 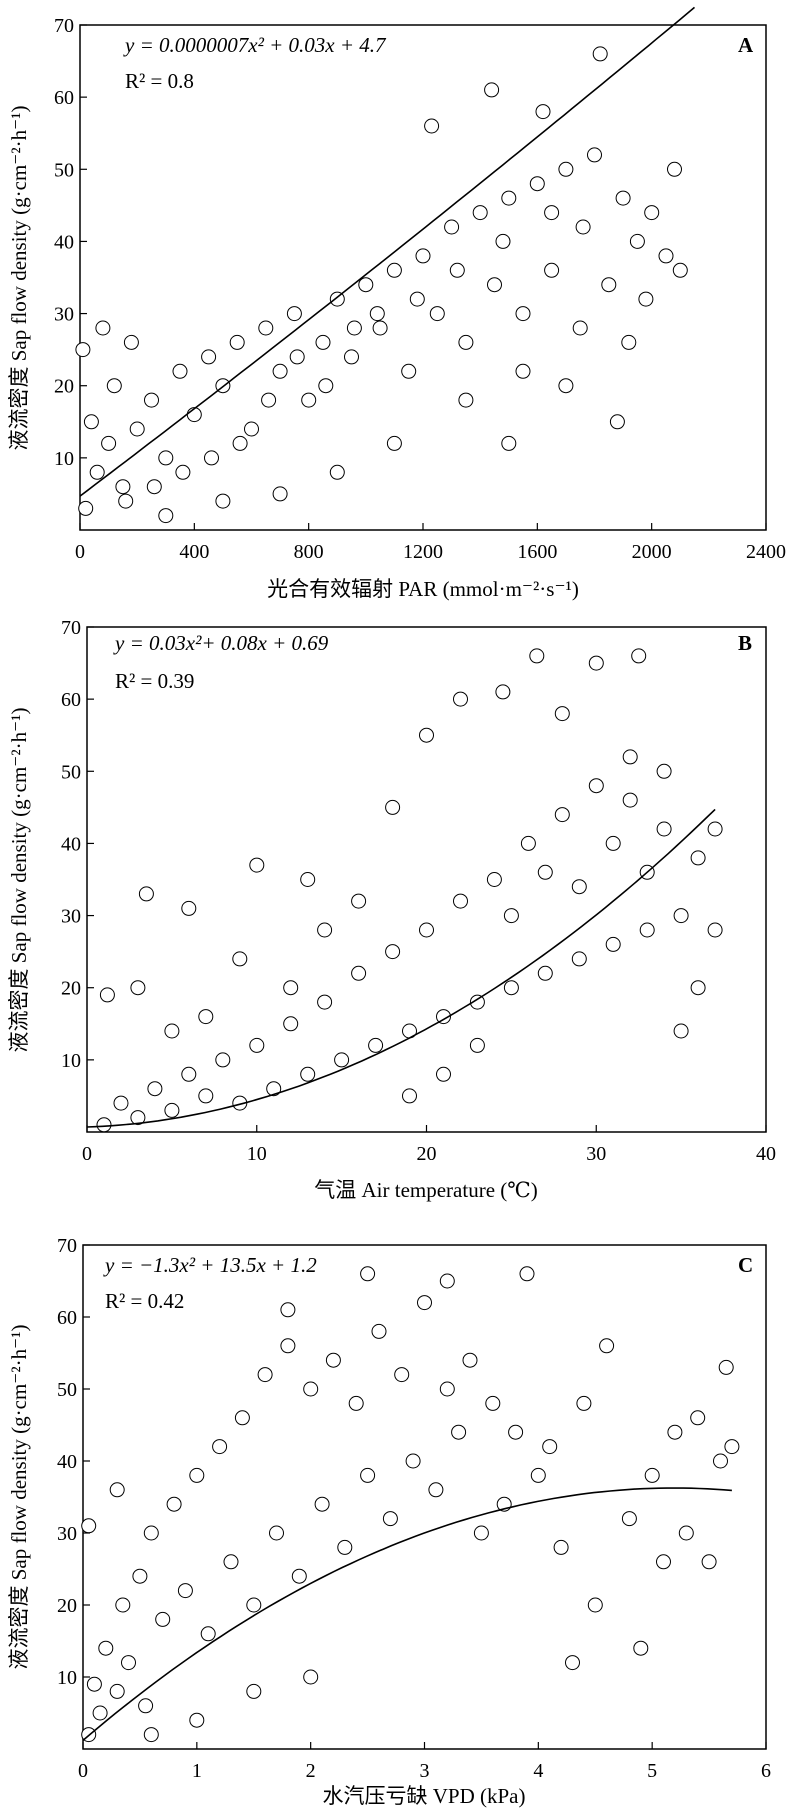 I want to click on fit-curve-c, so click(x=407, y=1614).